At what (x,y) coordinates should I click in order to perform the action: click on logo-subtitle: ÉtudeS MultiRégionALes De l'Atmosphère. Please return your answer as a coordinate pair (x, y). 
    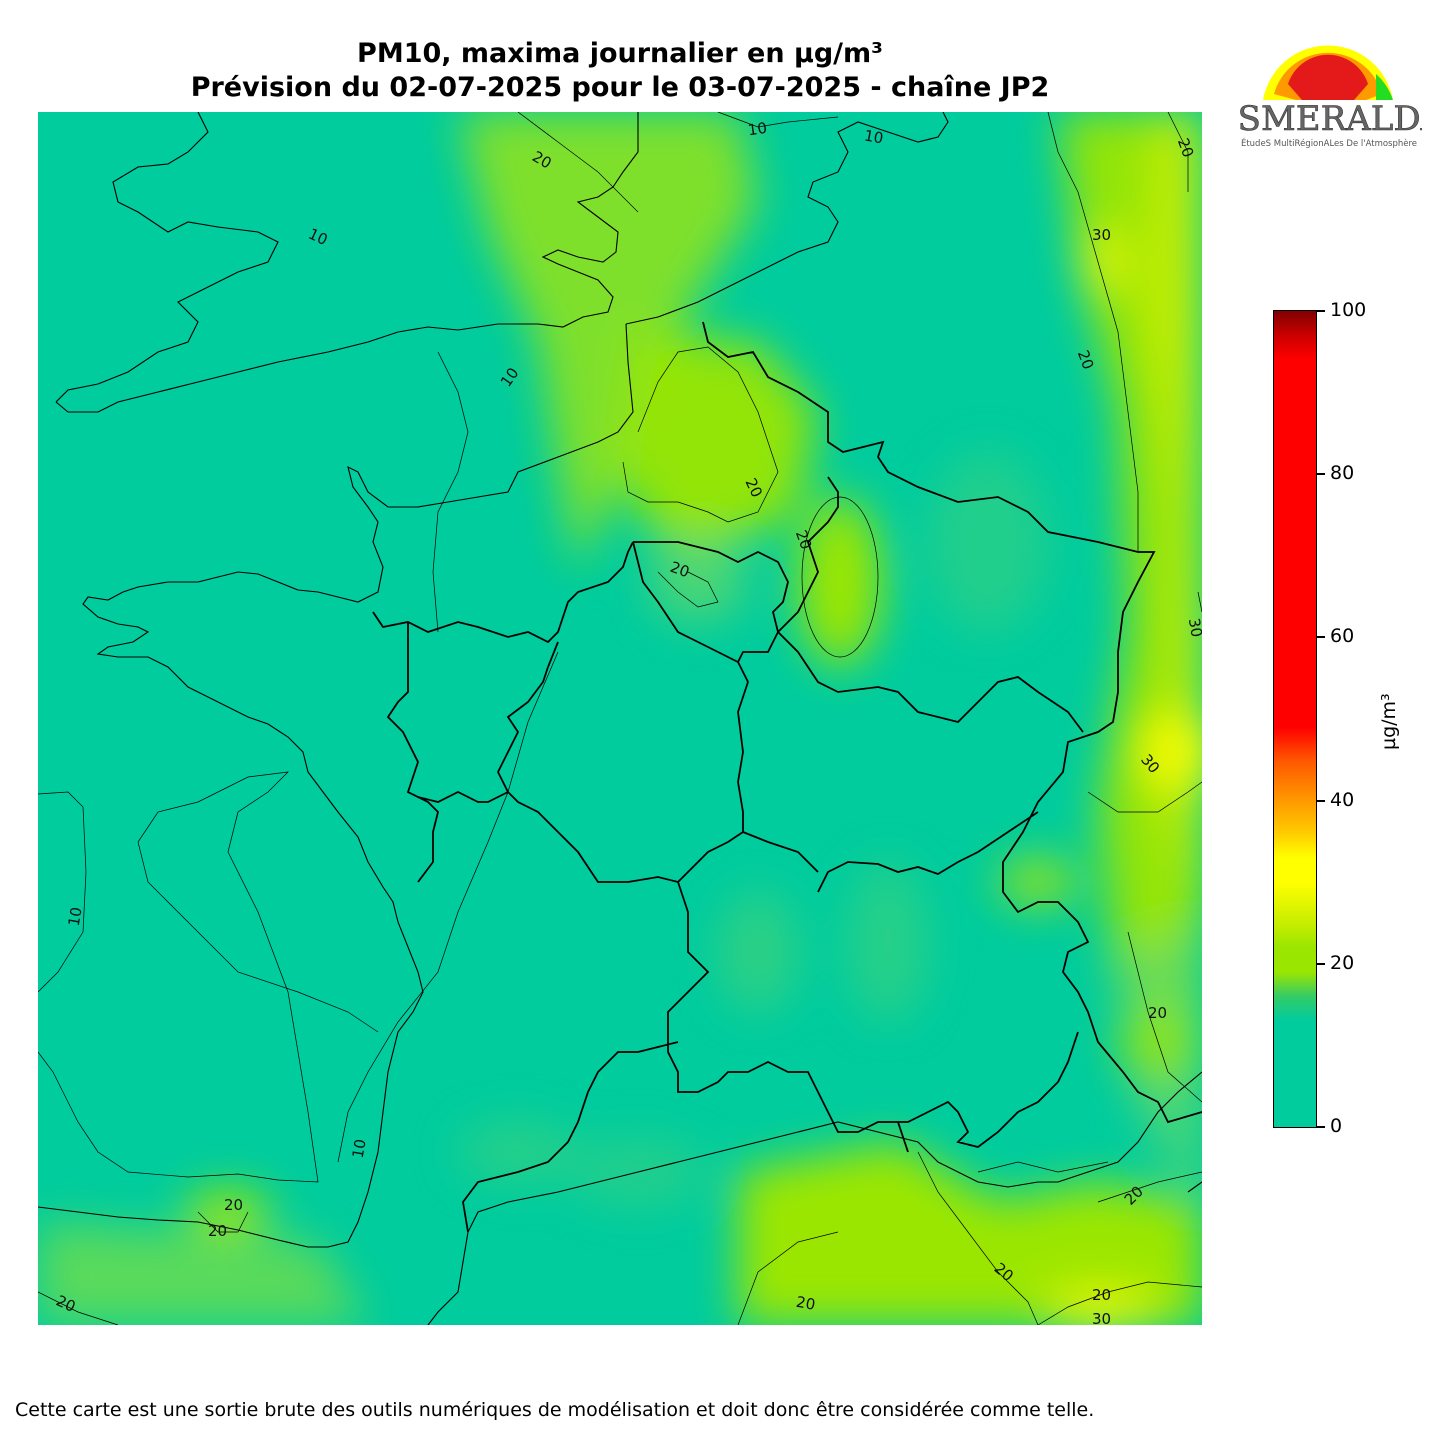
    Looking at the image, I should click on (1329, 143).